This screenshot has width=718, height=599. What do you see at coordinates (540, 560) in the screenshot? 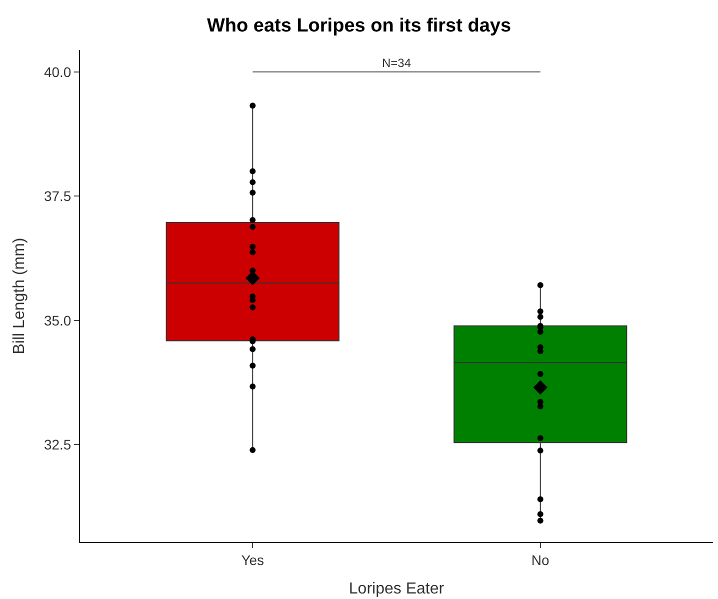
I see `x-tick-label: No` at bounding box center [540, 560].